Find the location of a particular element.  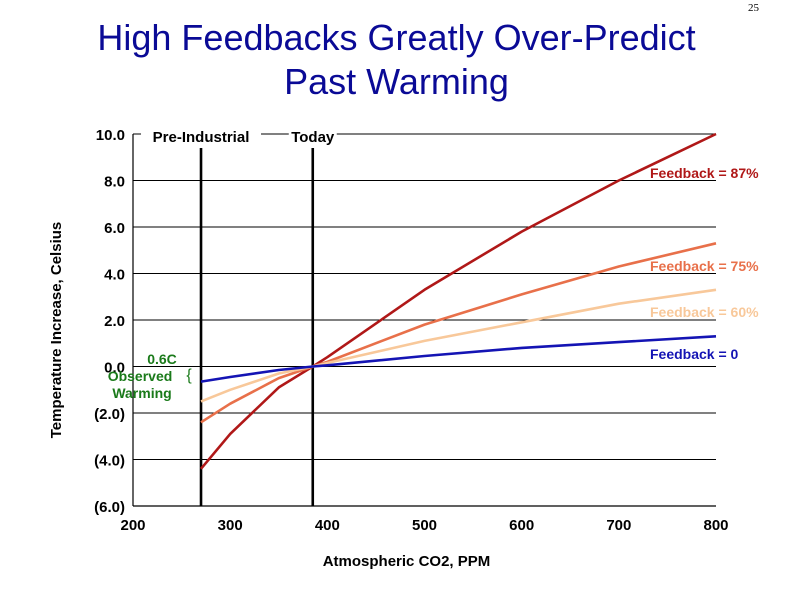

y-tick-label: 6.0 is located at coordinates (114, 228).